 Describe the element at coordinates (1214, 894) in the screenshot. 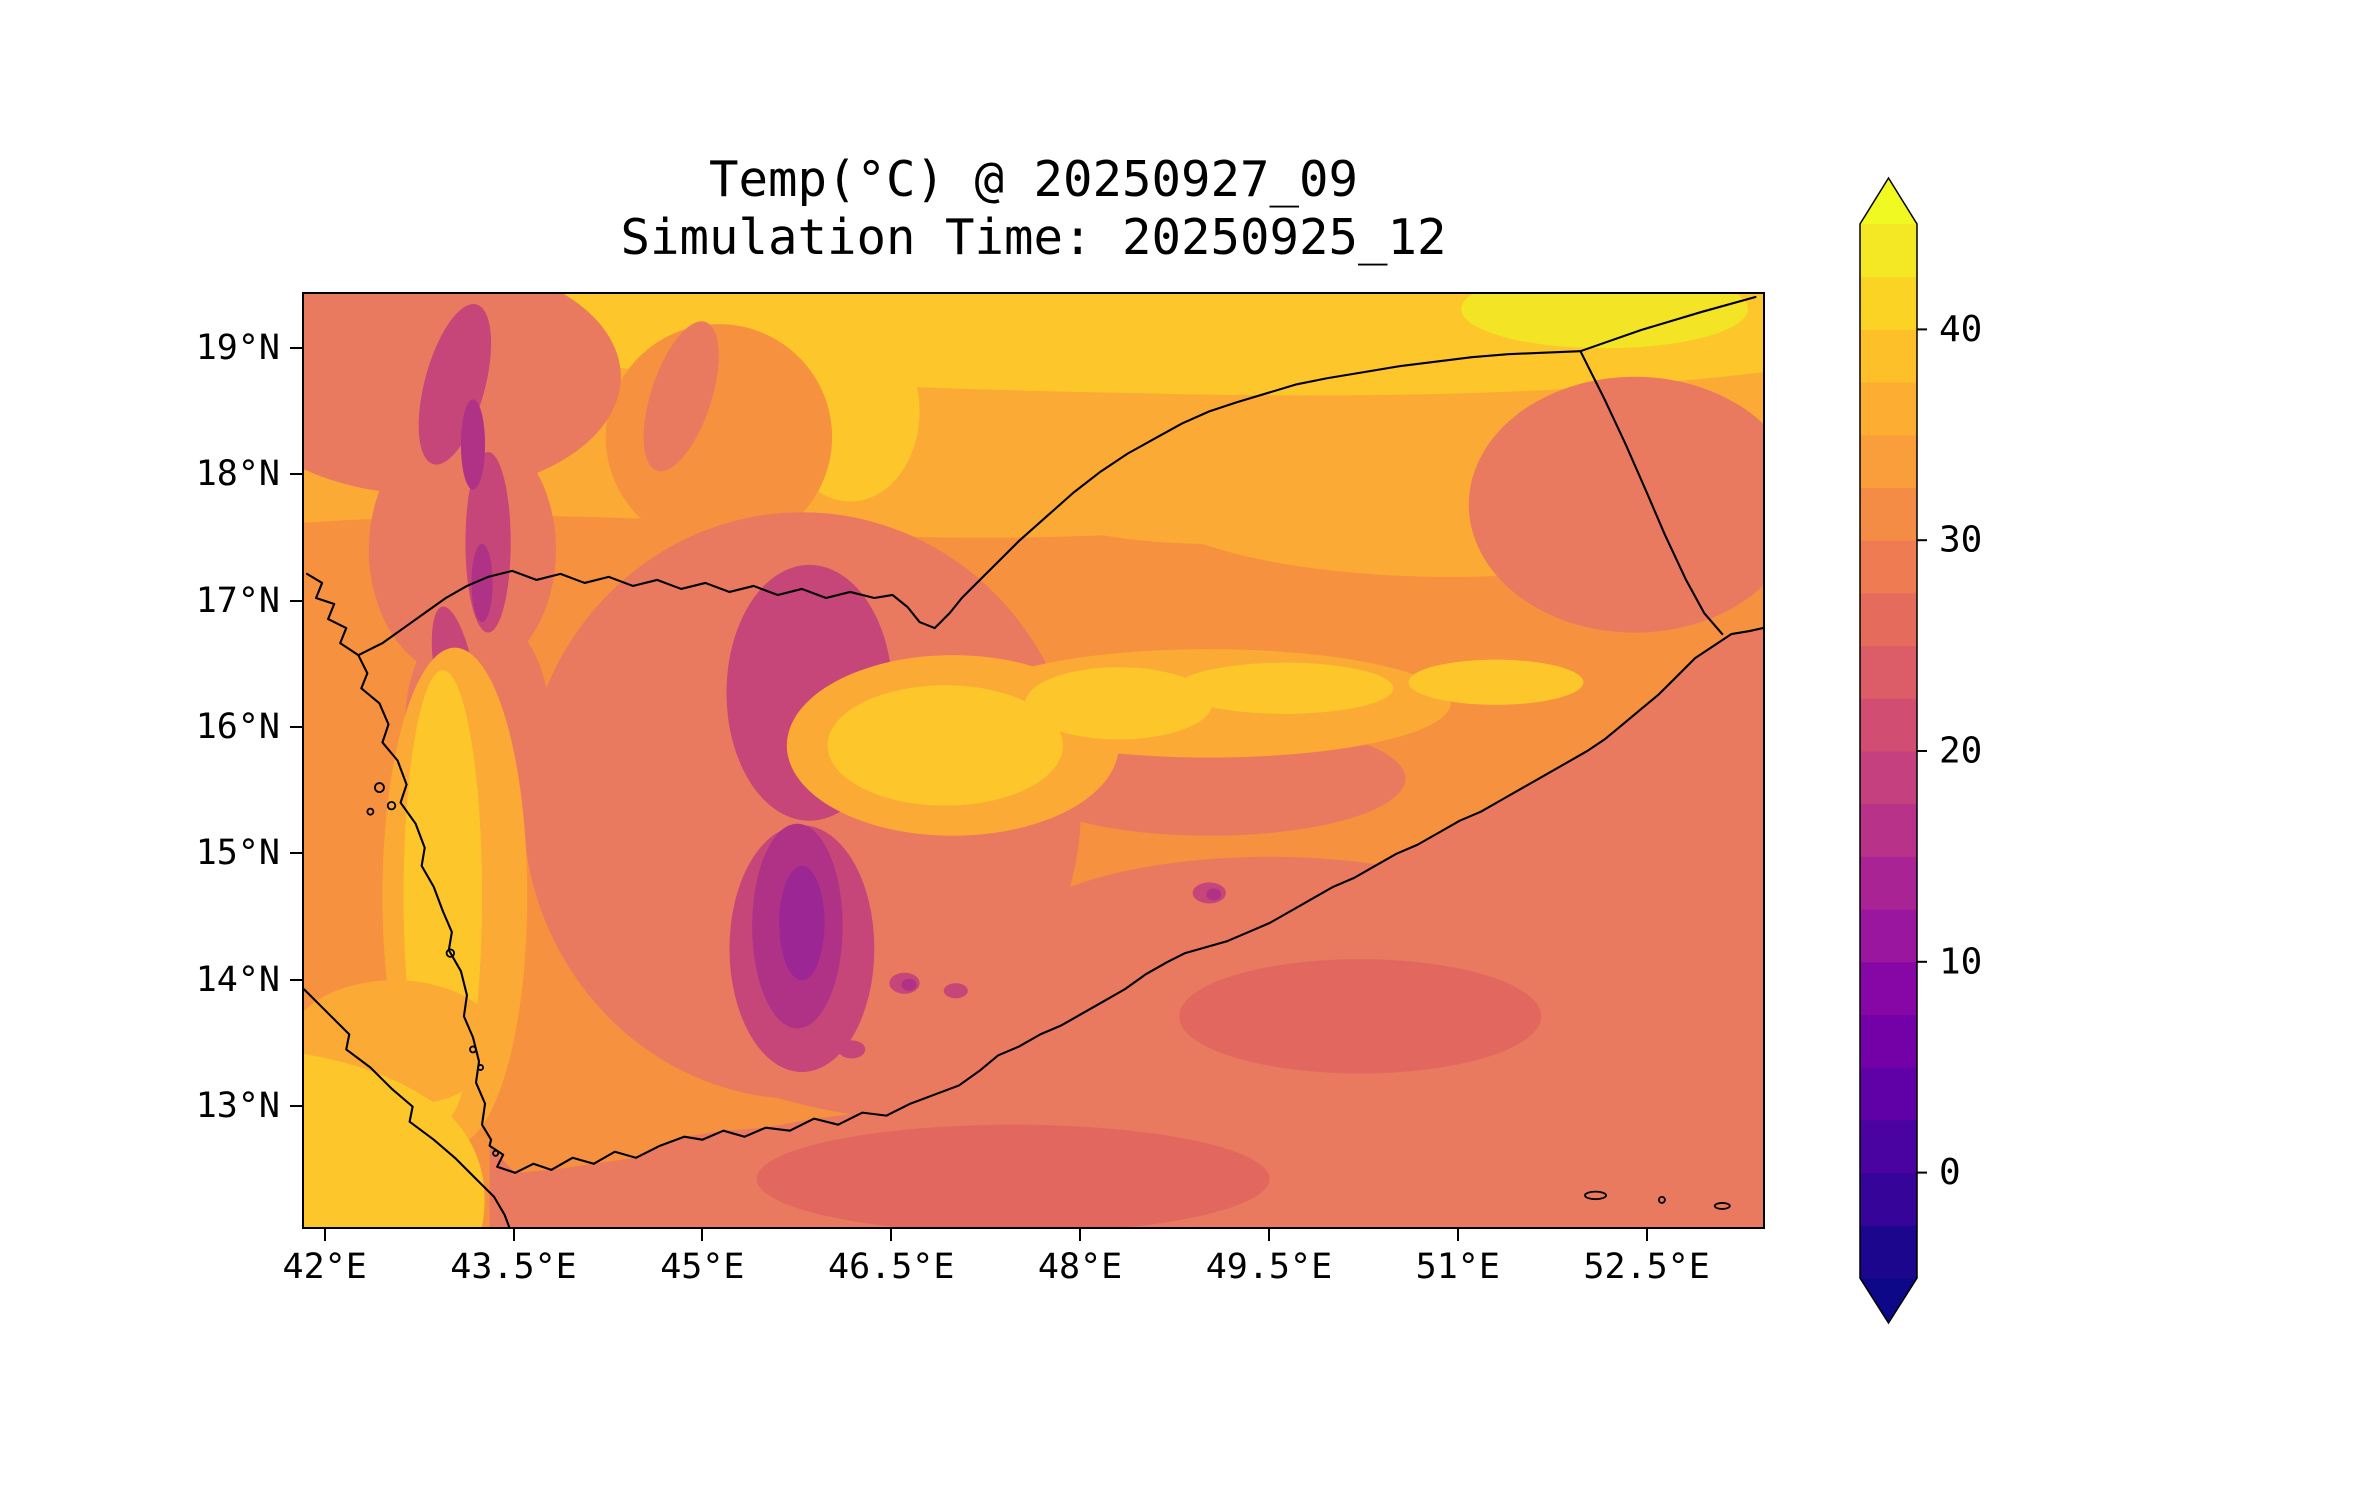

I see `field-cold-dot-4-core` at that location.